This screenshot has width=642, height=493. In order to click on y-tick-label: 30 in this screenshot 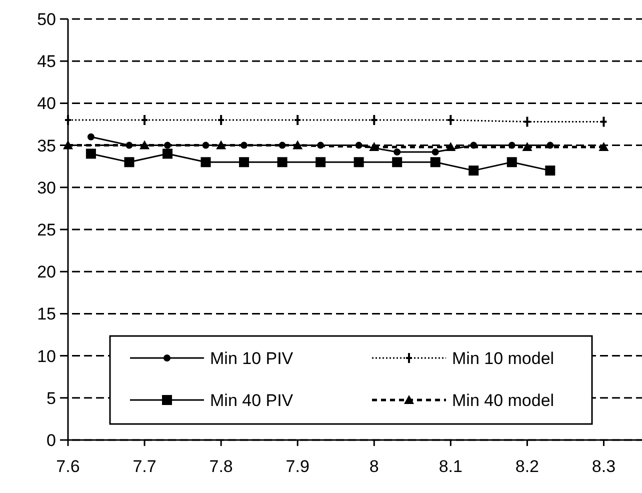, I will do `click(46, 188)`.